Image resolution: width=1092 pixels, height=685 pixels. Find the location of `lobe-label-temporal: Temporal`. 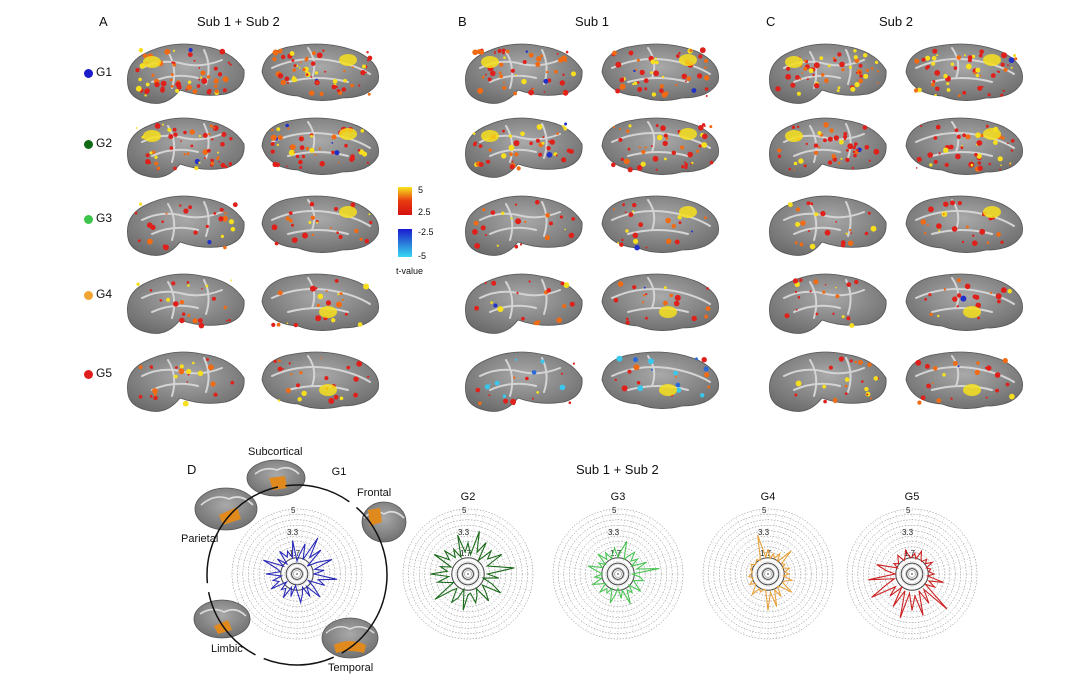

lobe-label-temporal: Temporal is located at coordinates (351, 668).